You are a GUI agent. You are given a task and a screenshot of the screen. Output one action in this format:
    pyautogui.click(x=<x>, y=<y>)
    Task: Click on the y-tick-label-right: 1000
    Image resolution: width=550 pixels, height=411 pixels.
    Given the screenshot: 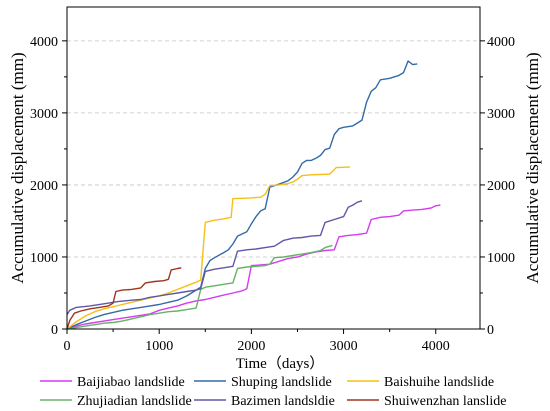 What is the action you would take?
    pyautogui.click(x=501, y=258)
    